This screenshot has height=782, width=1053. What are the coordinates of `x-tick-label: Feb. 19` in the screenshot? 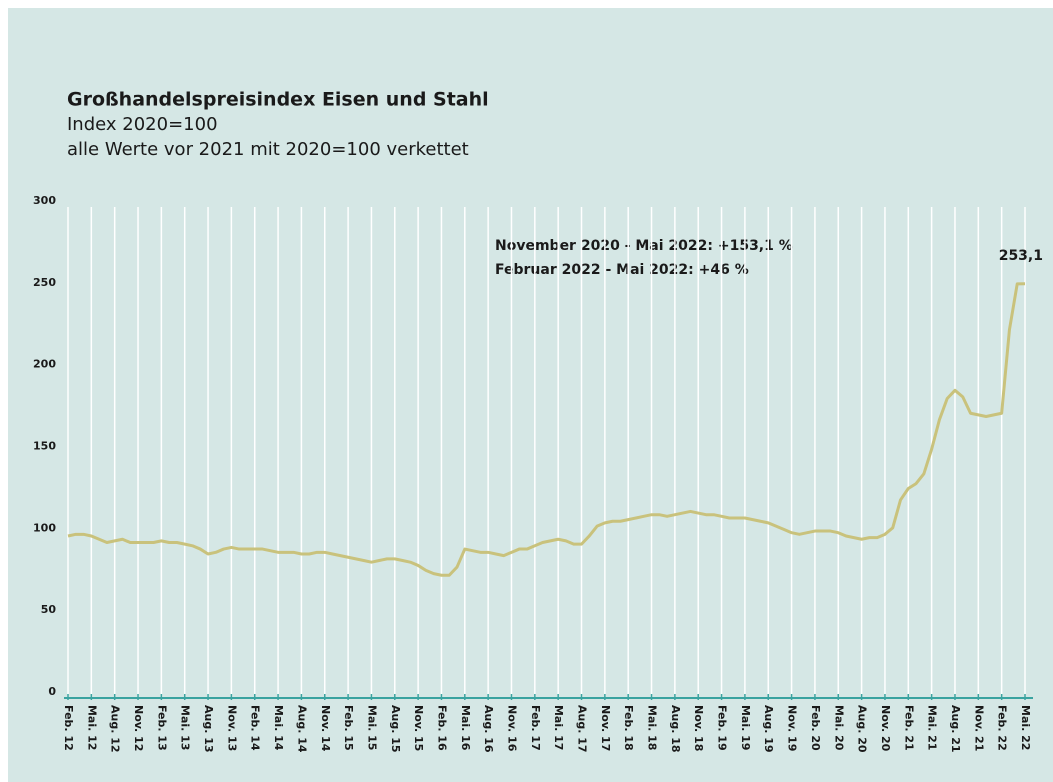 It's located at (722, 728).